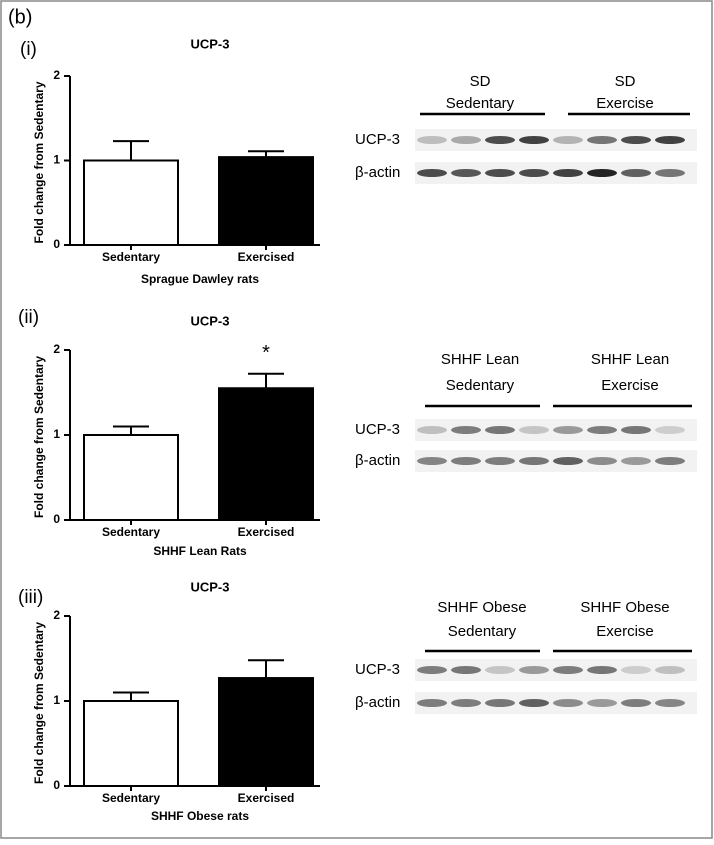  I want to click on panel-label: (iii), so click(30, 597).